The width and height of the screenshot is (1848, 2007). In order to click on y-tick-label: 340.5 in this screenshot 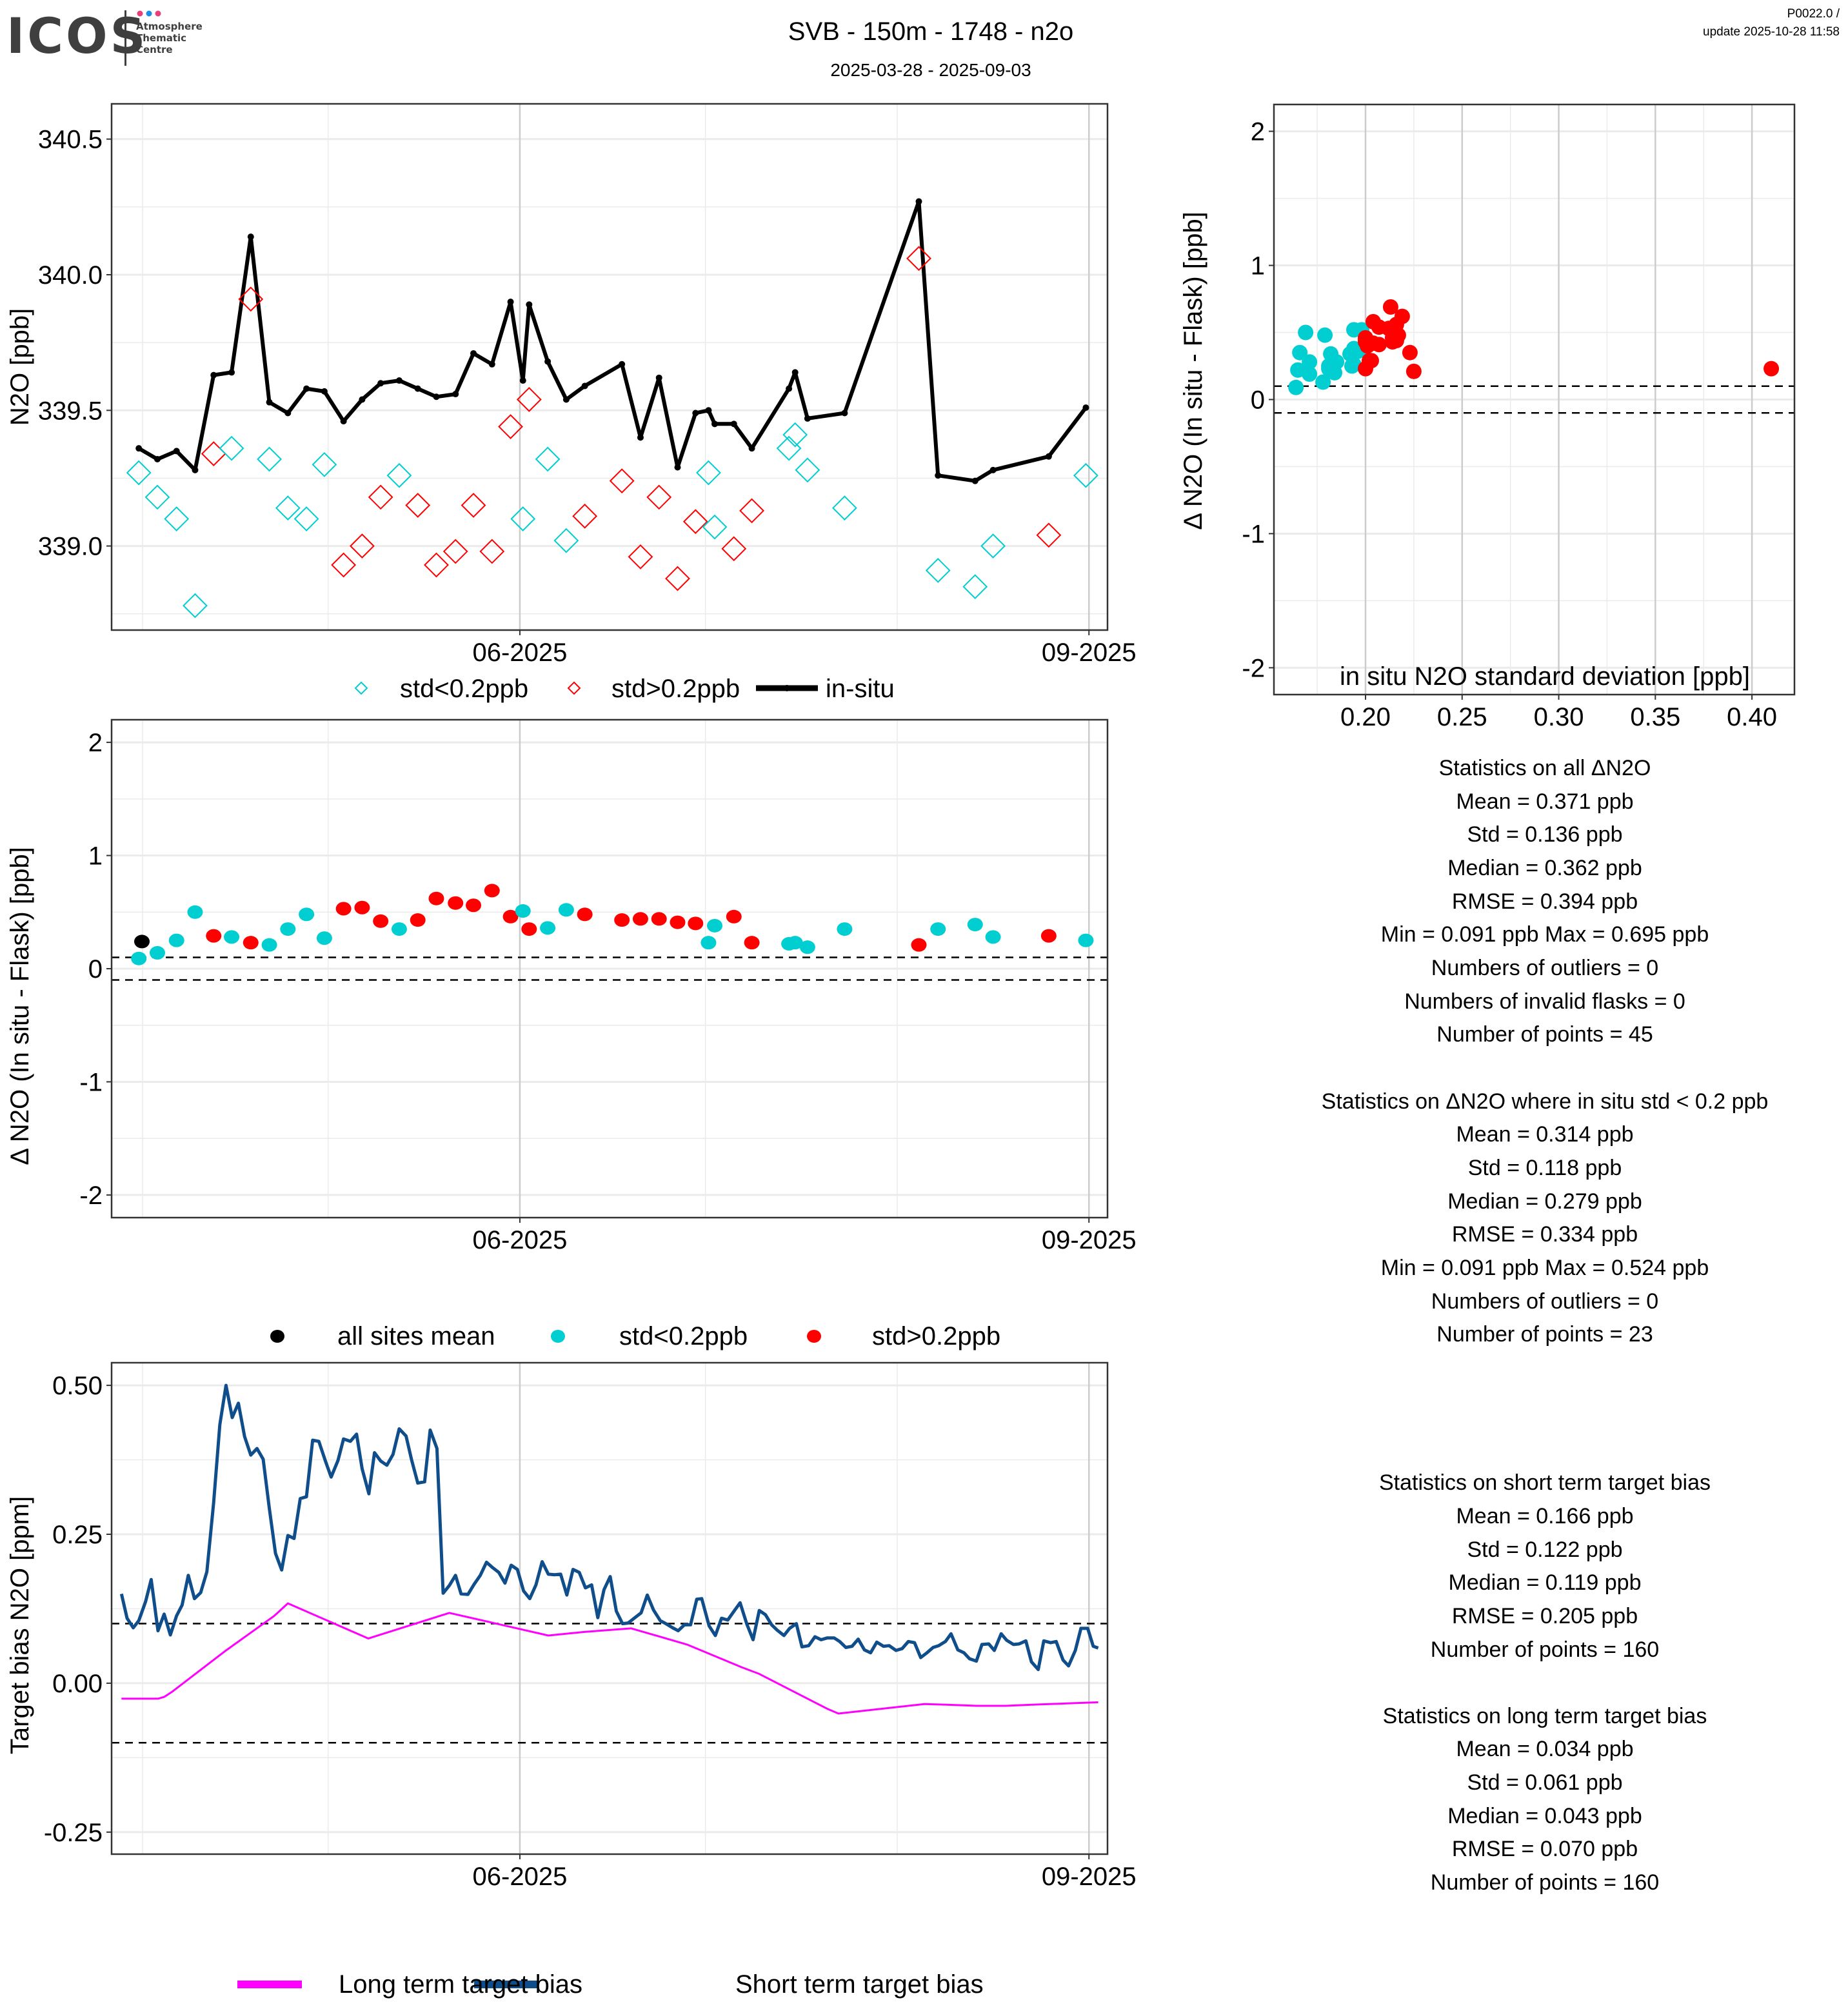, I will do `click(71, 140)`.